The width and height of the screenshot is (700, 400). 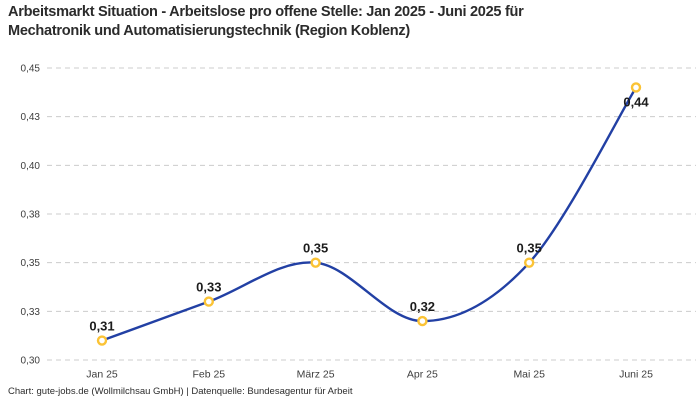 I want to click on y-axis-tick-label: 0,30, so click(x=31, y=361).